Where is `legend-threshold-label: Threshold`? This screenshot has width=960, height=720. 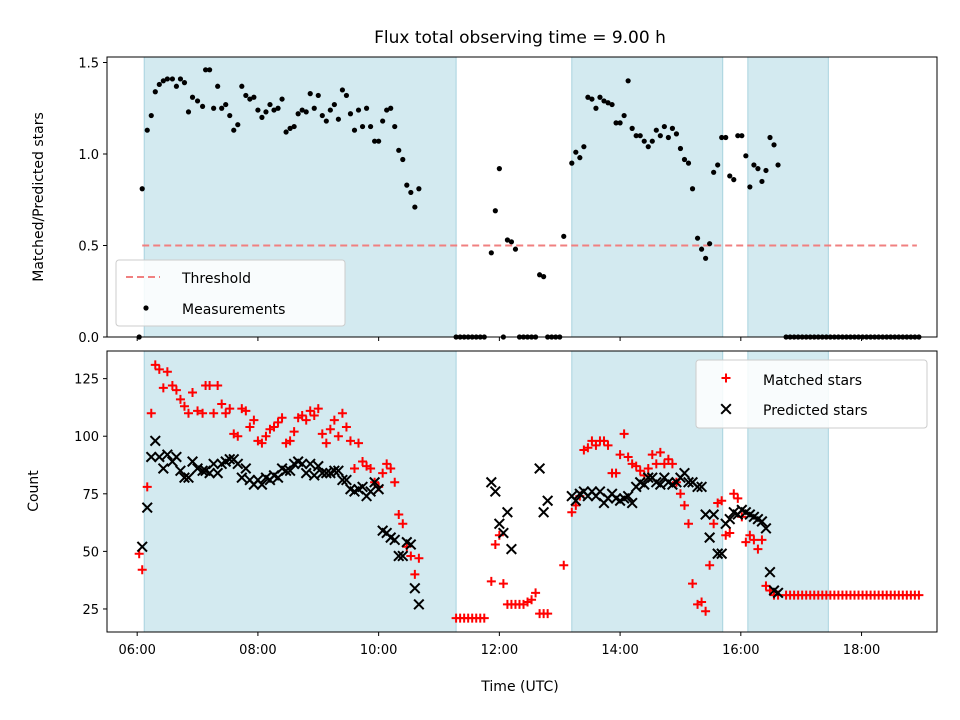 legend-threshold-label: Threshold is located at coordinates (216, 279).